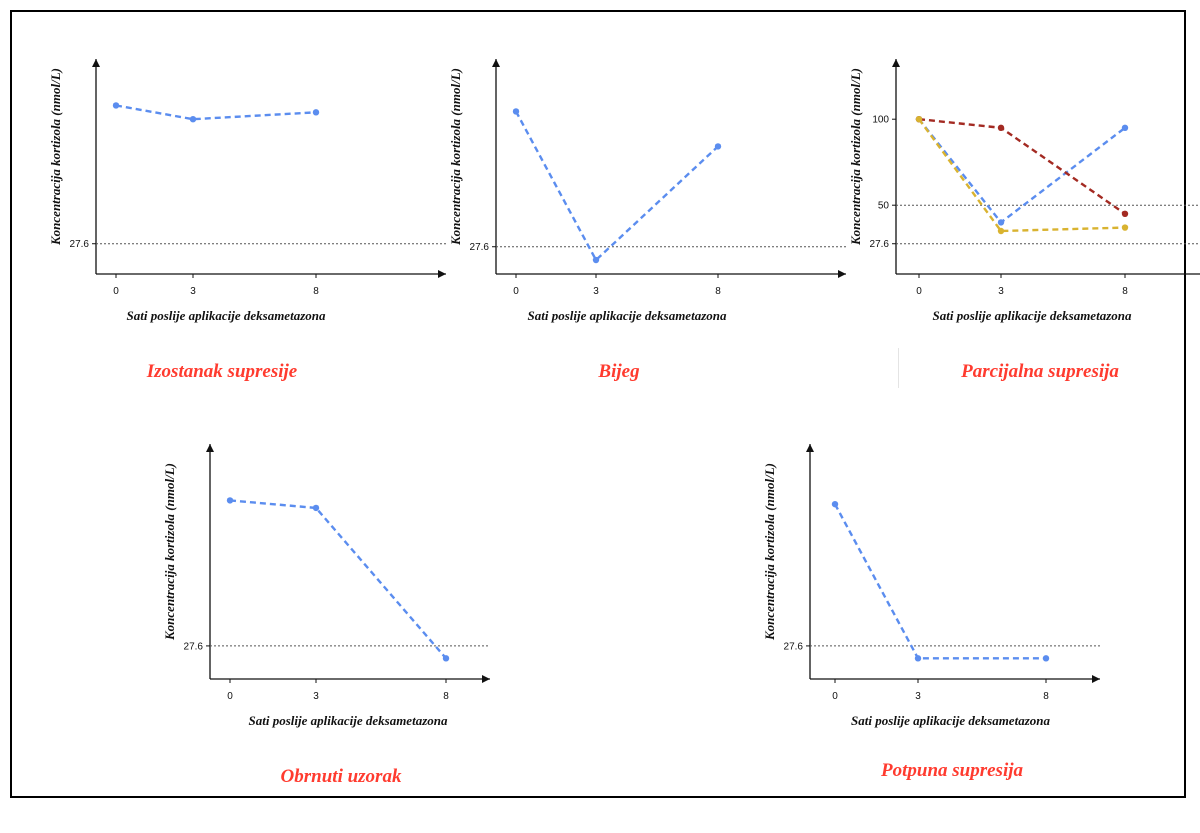 Image resolution: width=1200 pixels, height=833 pixels. Describe the element at coordinates (952, 770) in the screenshot. I see `chart-title-potpuna-supresija: Potpuna supresija` at that location.